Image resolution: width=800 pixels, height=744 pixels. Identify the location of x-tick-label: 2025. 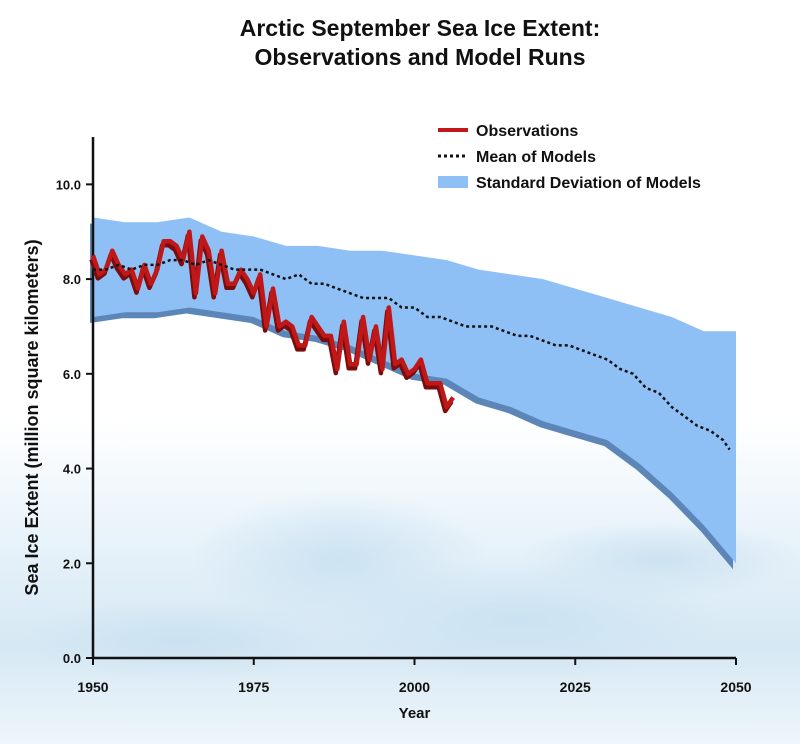
(575, 687).